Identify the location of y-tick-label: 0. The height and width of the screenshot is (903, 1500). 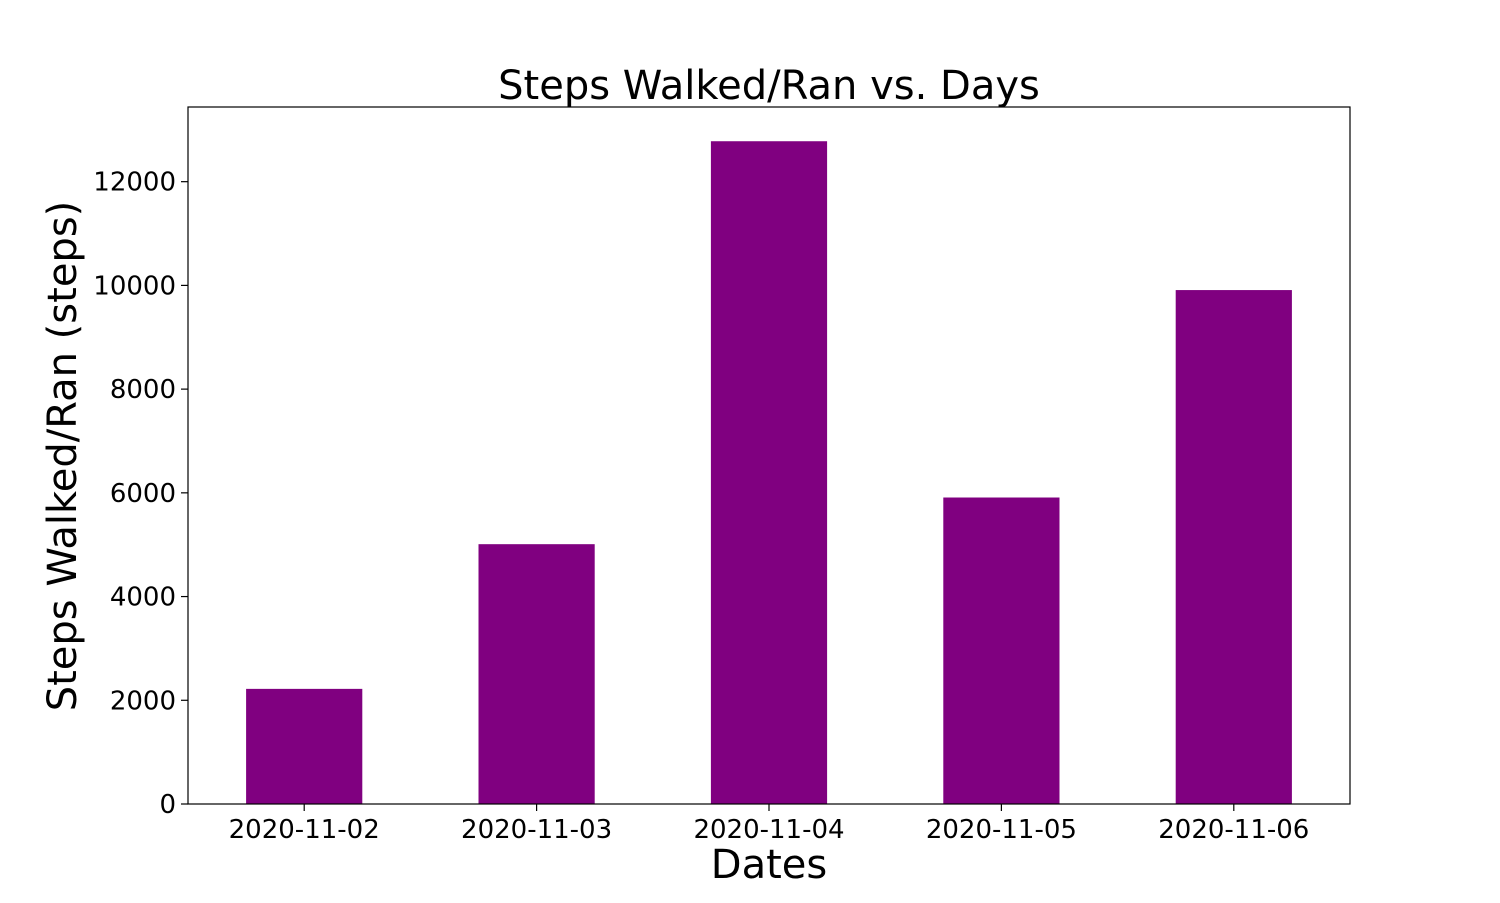
(167, 805).